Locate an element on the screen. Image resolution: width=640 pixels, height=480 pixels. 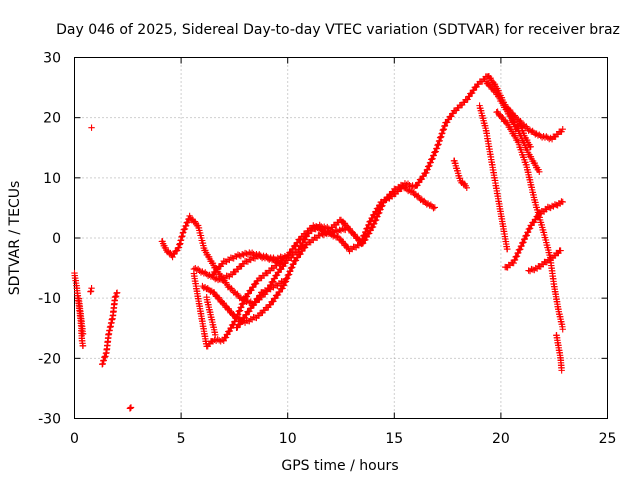
y-tick-label: 0 is located at coordinates (56, 239).